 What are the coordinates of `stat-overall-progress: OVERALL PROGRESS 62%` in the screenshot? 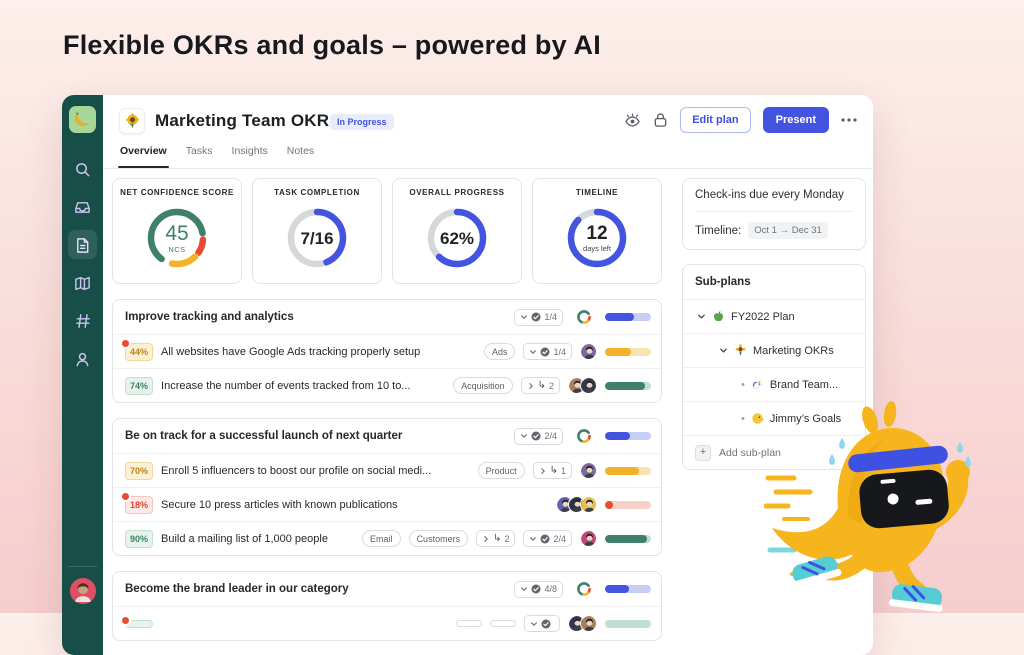 It's located at (457, 231).